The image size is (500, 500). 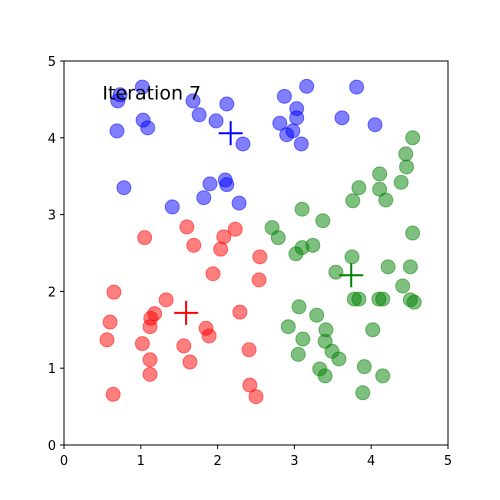 What do you see at coordinates (52, 62) in the screenshot?
I see `y-tick-label: 5` at bounding box center [52, 62].